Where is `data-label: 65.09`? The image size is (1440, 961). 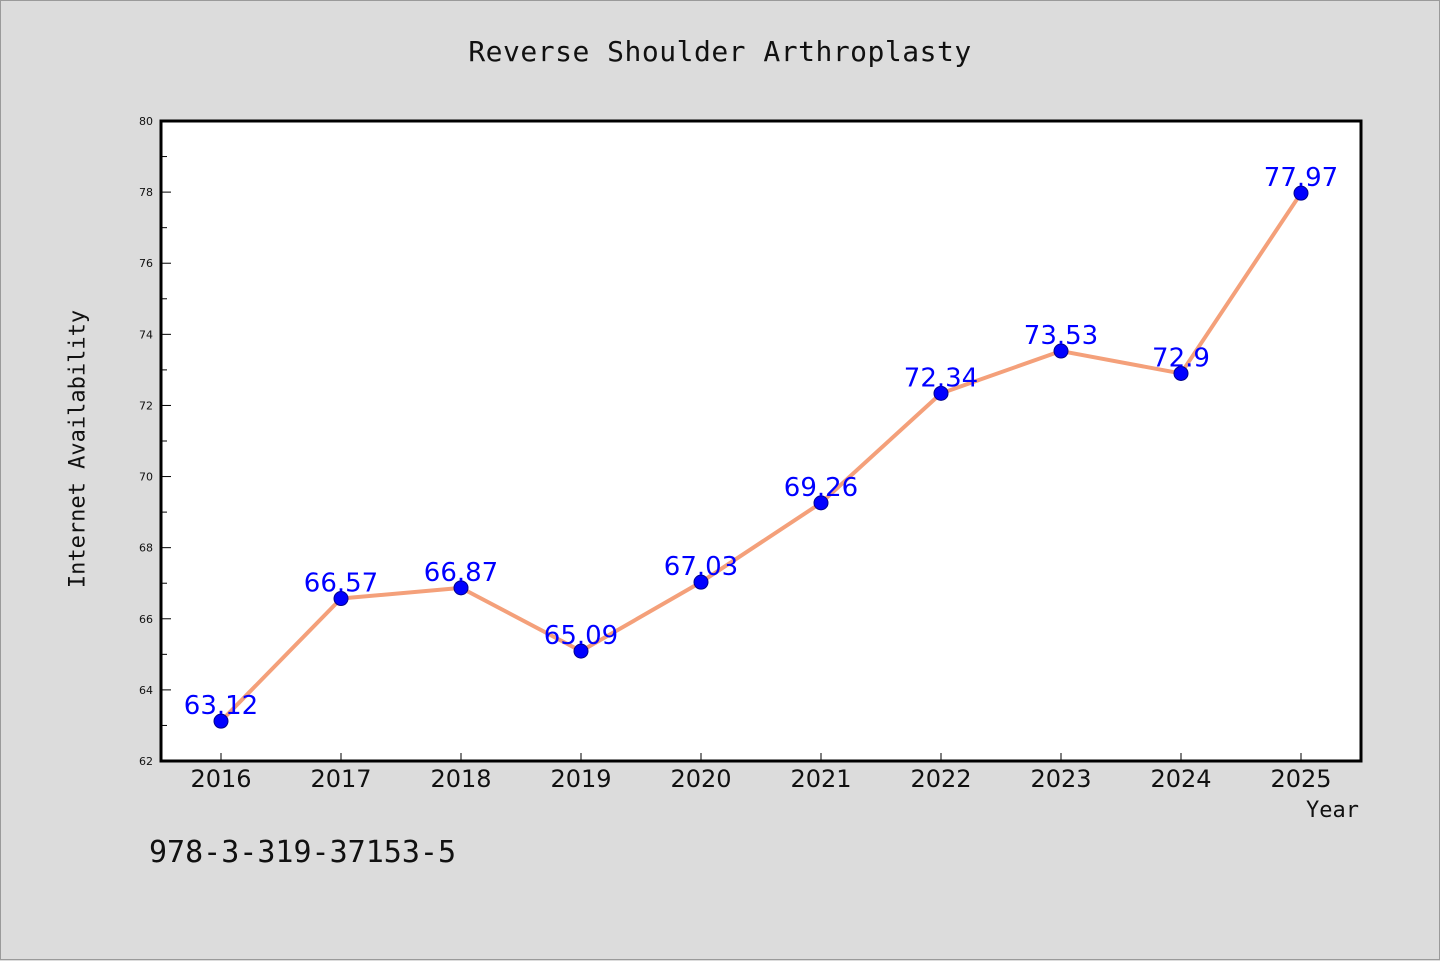 data-label: 65.09 is located at coordinates (581, 636).